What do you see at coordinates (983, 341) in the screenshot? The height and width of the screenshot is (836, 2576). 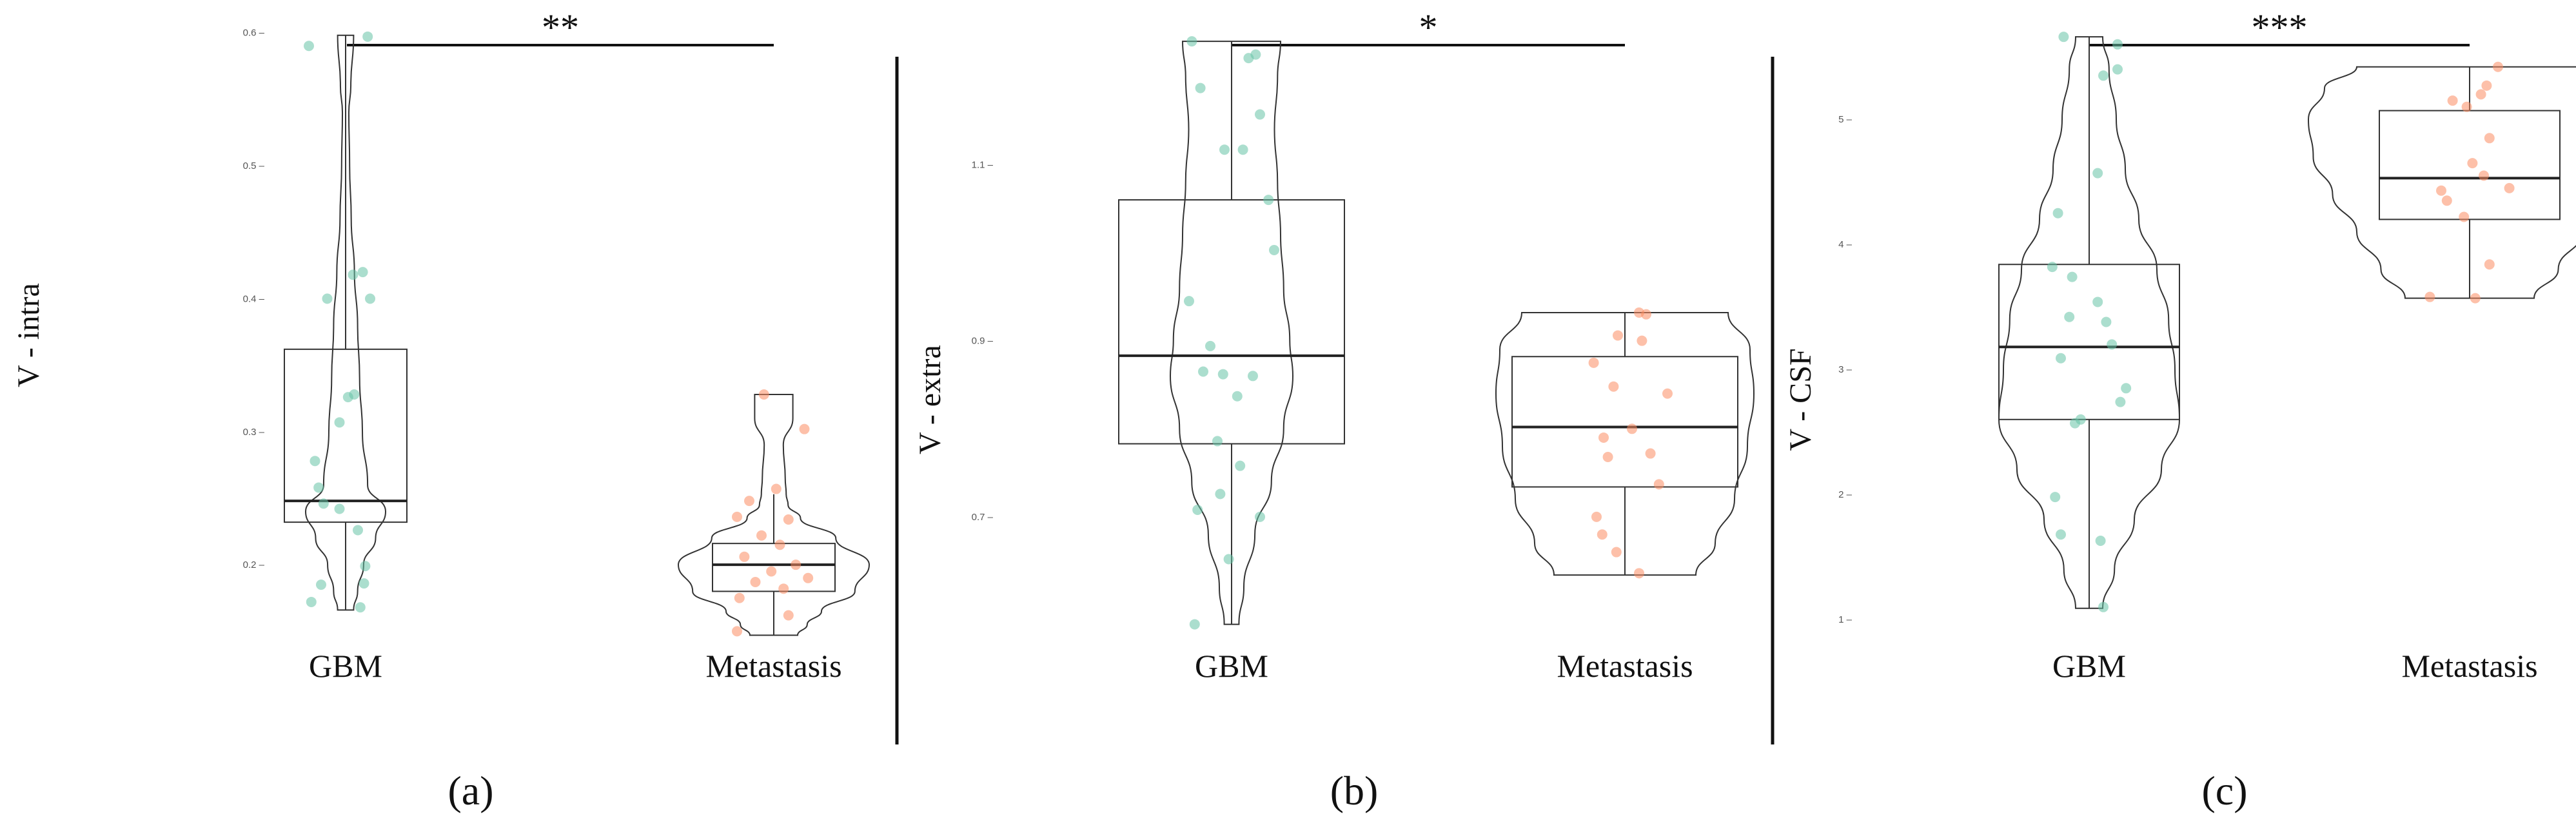 I see `y-tick-label: 0.9 –` at bounding box center [983, 341].